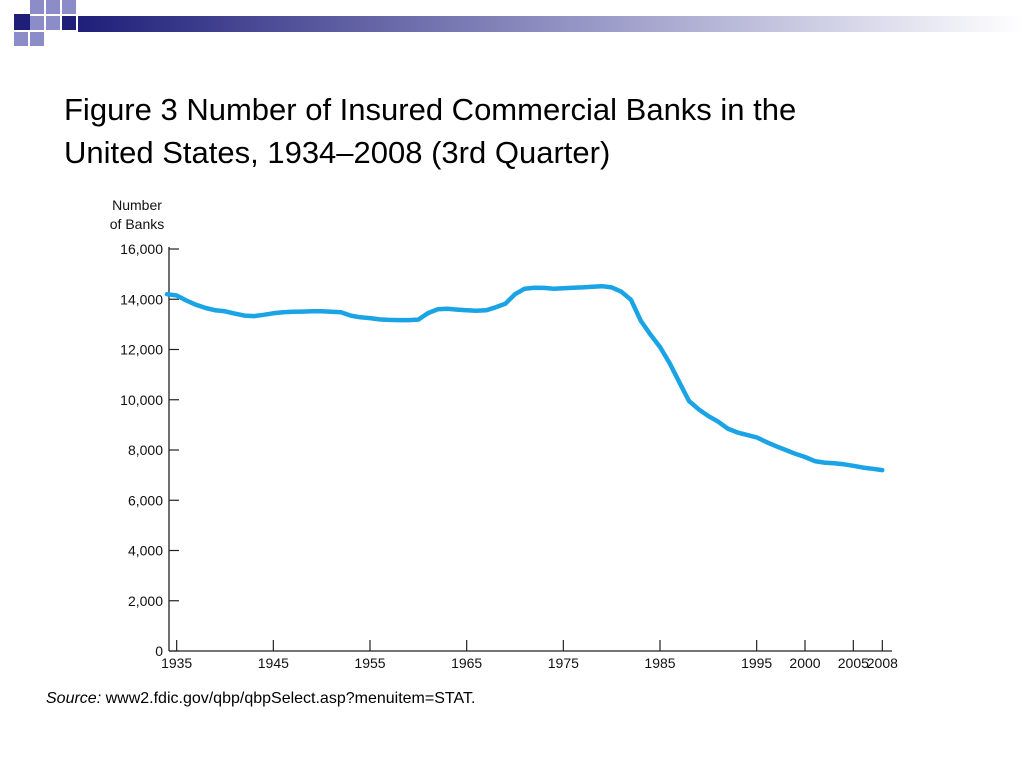 Image resolution: width=1024 pixels, height=768 pixels. What do you see at coordinates (659, 663) in the screenshot?
I see `x-tick-label: 1985` at bounding box center [659, 663].